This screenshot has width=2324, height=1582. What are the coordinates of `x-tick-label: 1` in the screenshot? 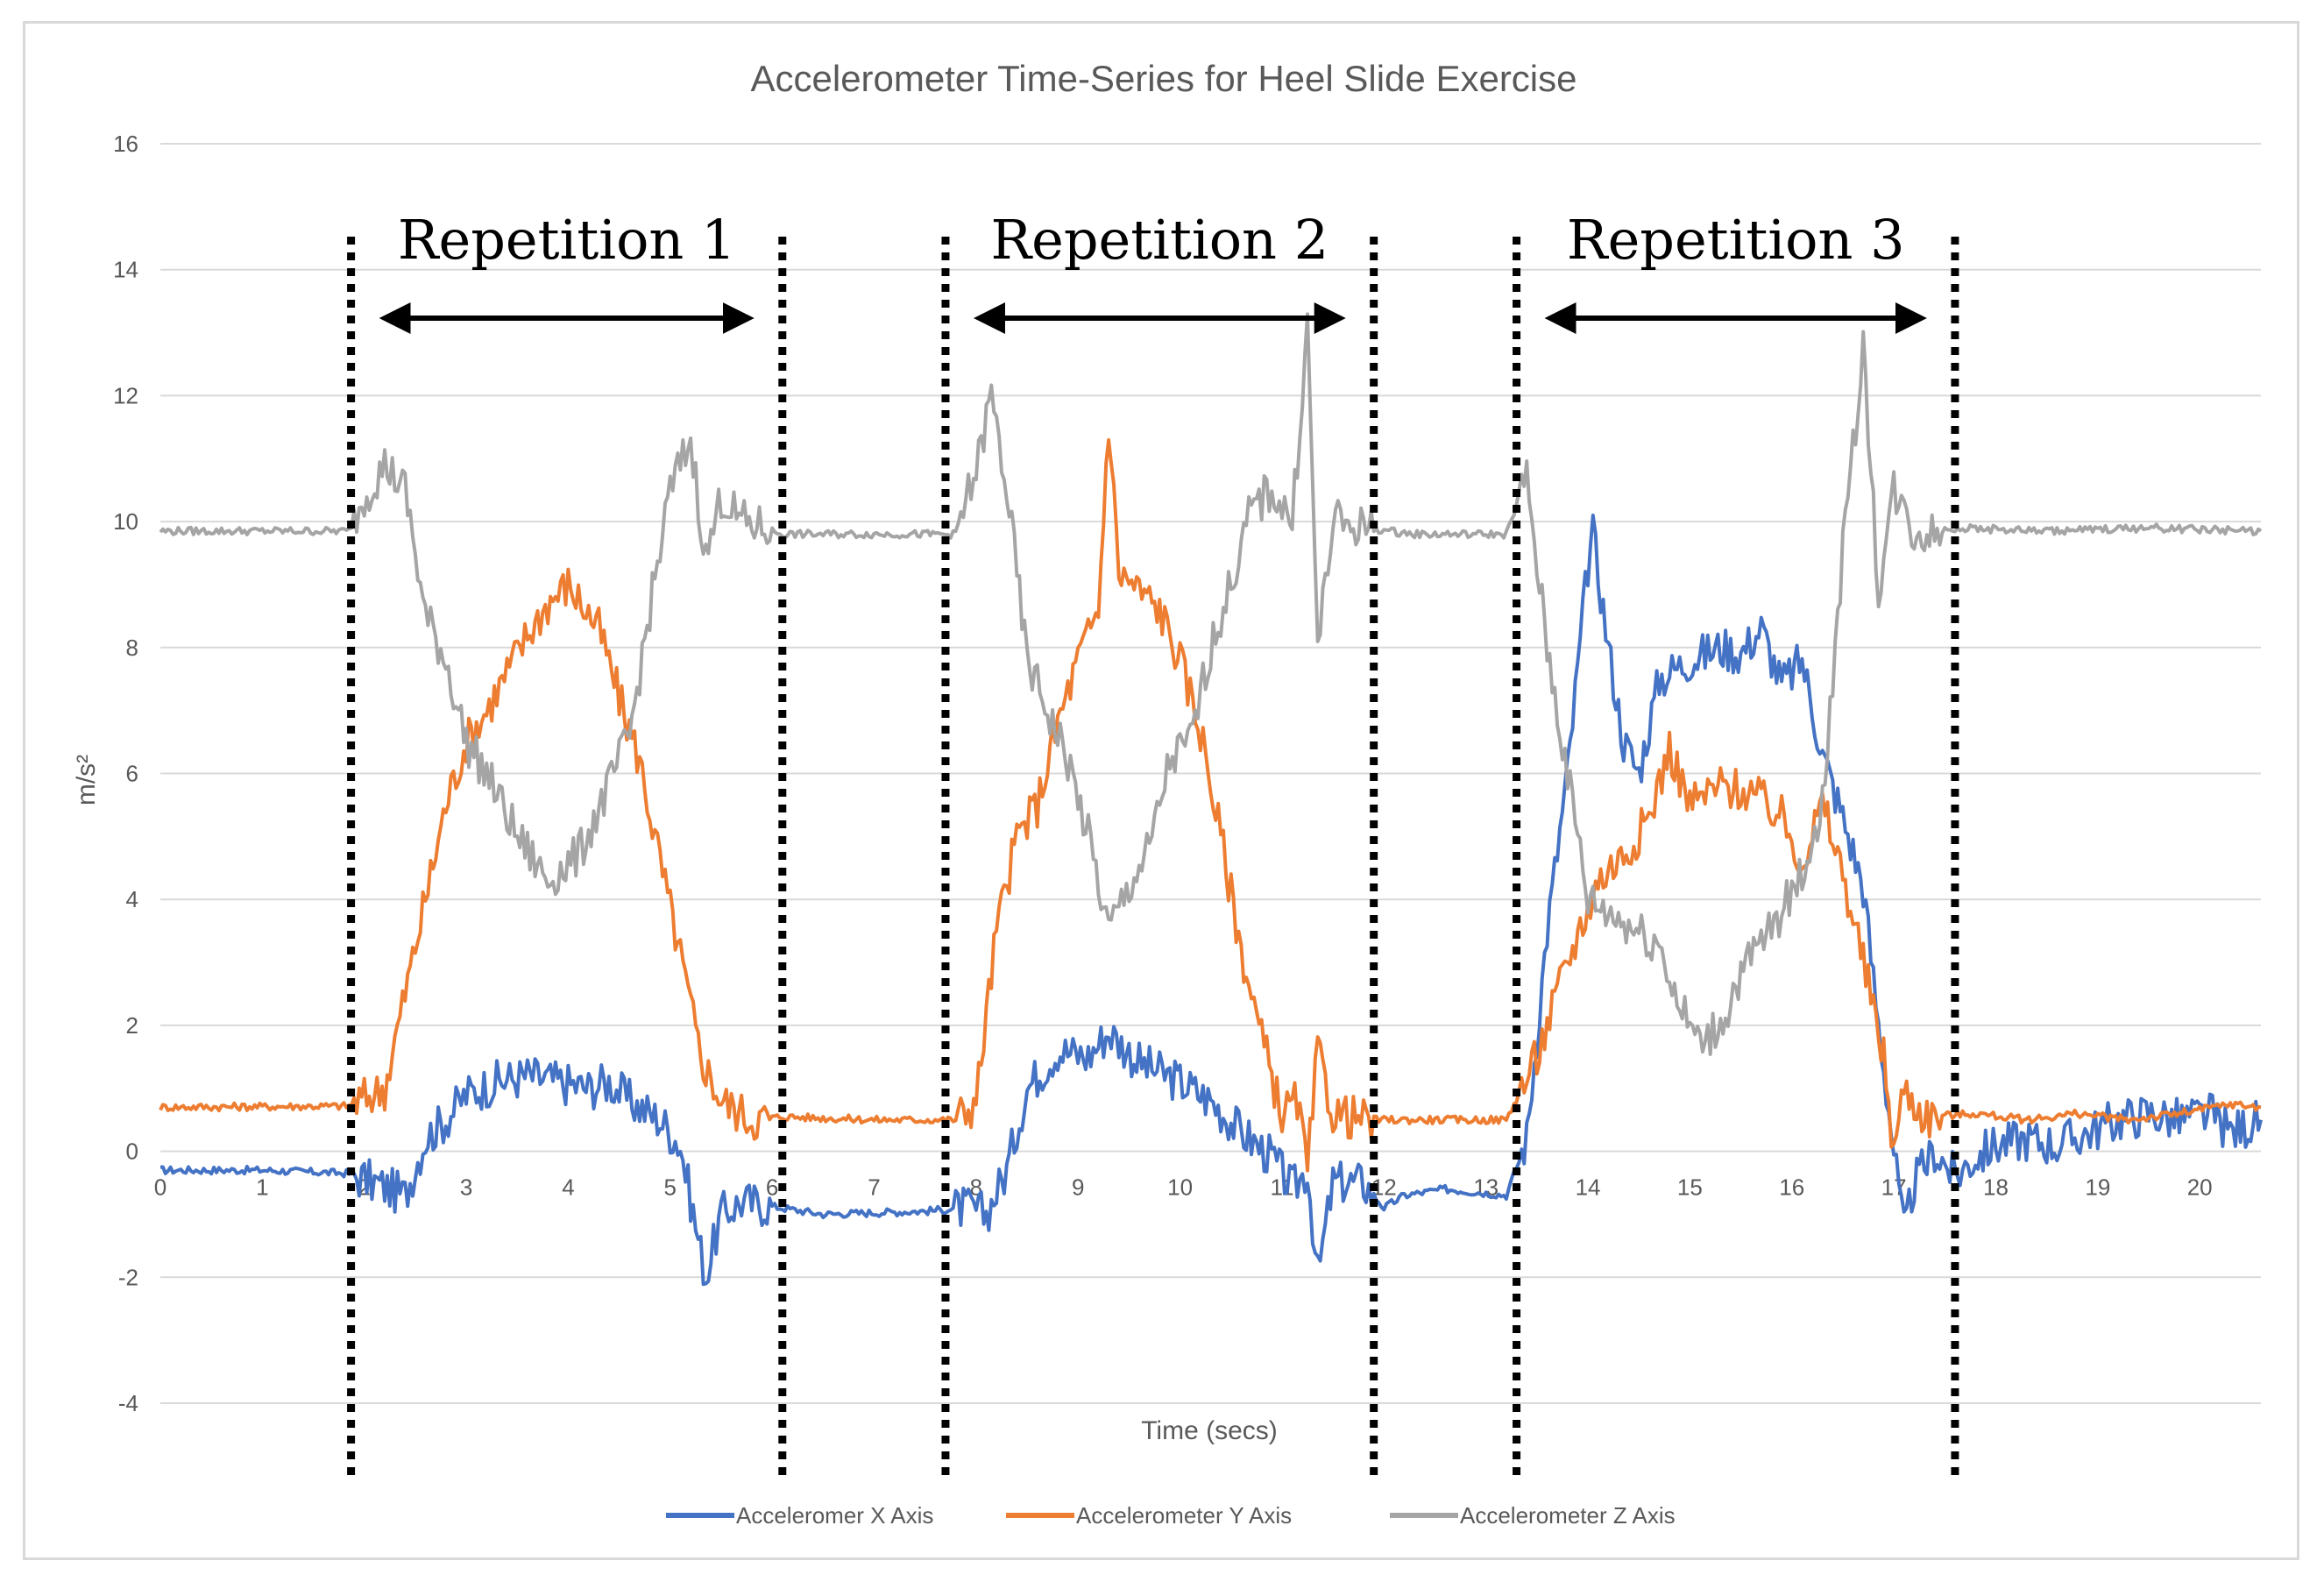 It's located at (262, 1187).